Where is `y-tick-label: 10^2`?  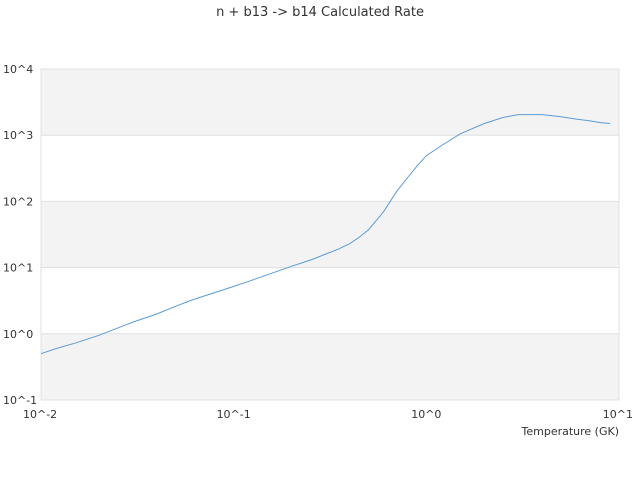
y-tick-label: 10^2 is located at coordinates (18, 201).